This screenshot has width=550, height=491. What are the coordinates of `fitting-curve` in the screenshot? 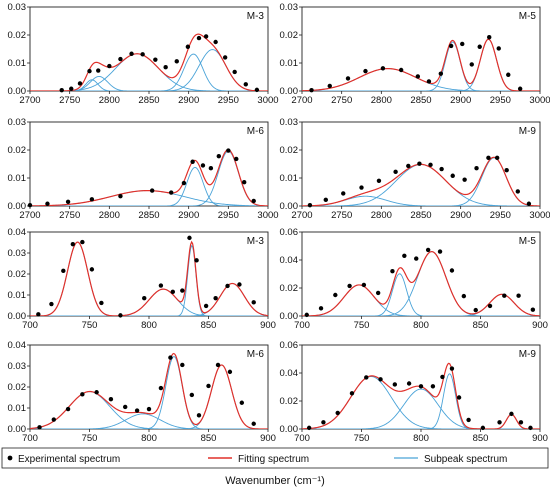 It's located at (149, 62).